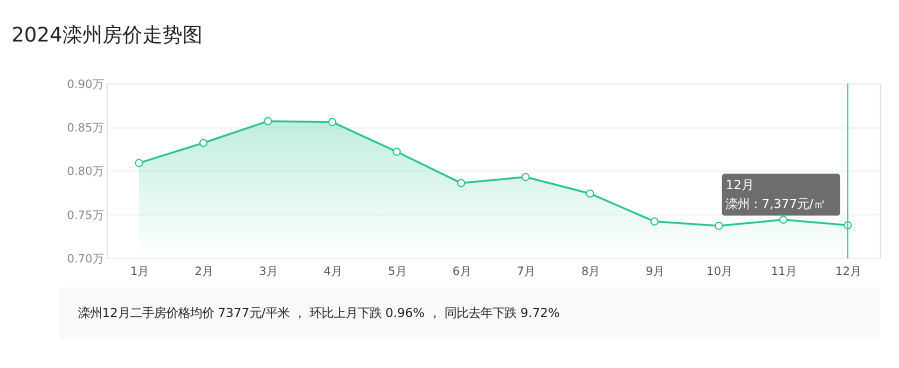 The image size is (899, 368). What do you see at coordinates (85, 83) in the screenshot?
I see `y-tick-label: 0.90万` at bounding box center [85, 83].